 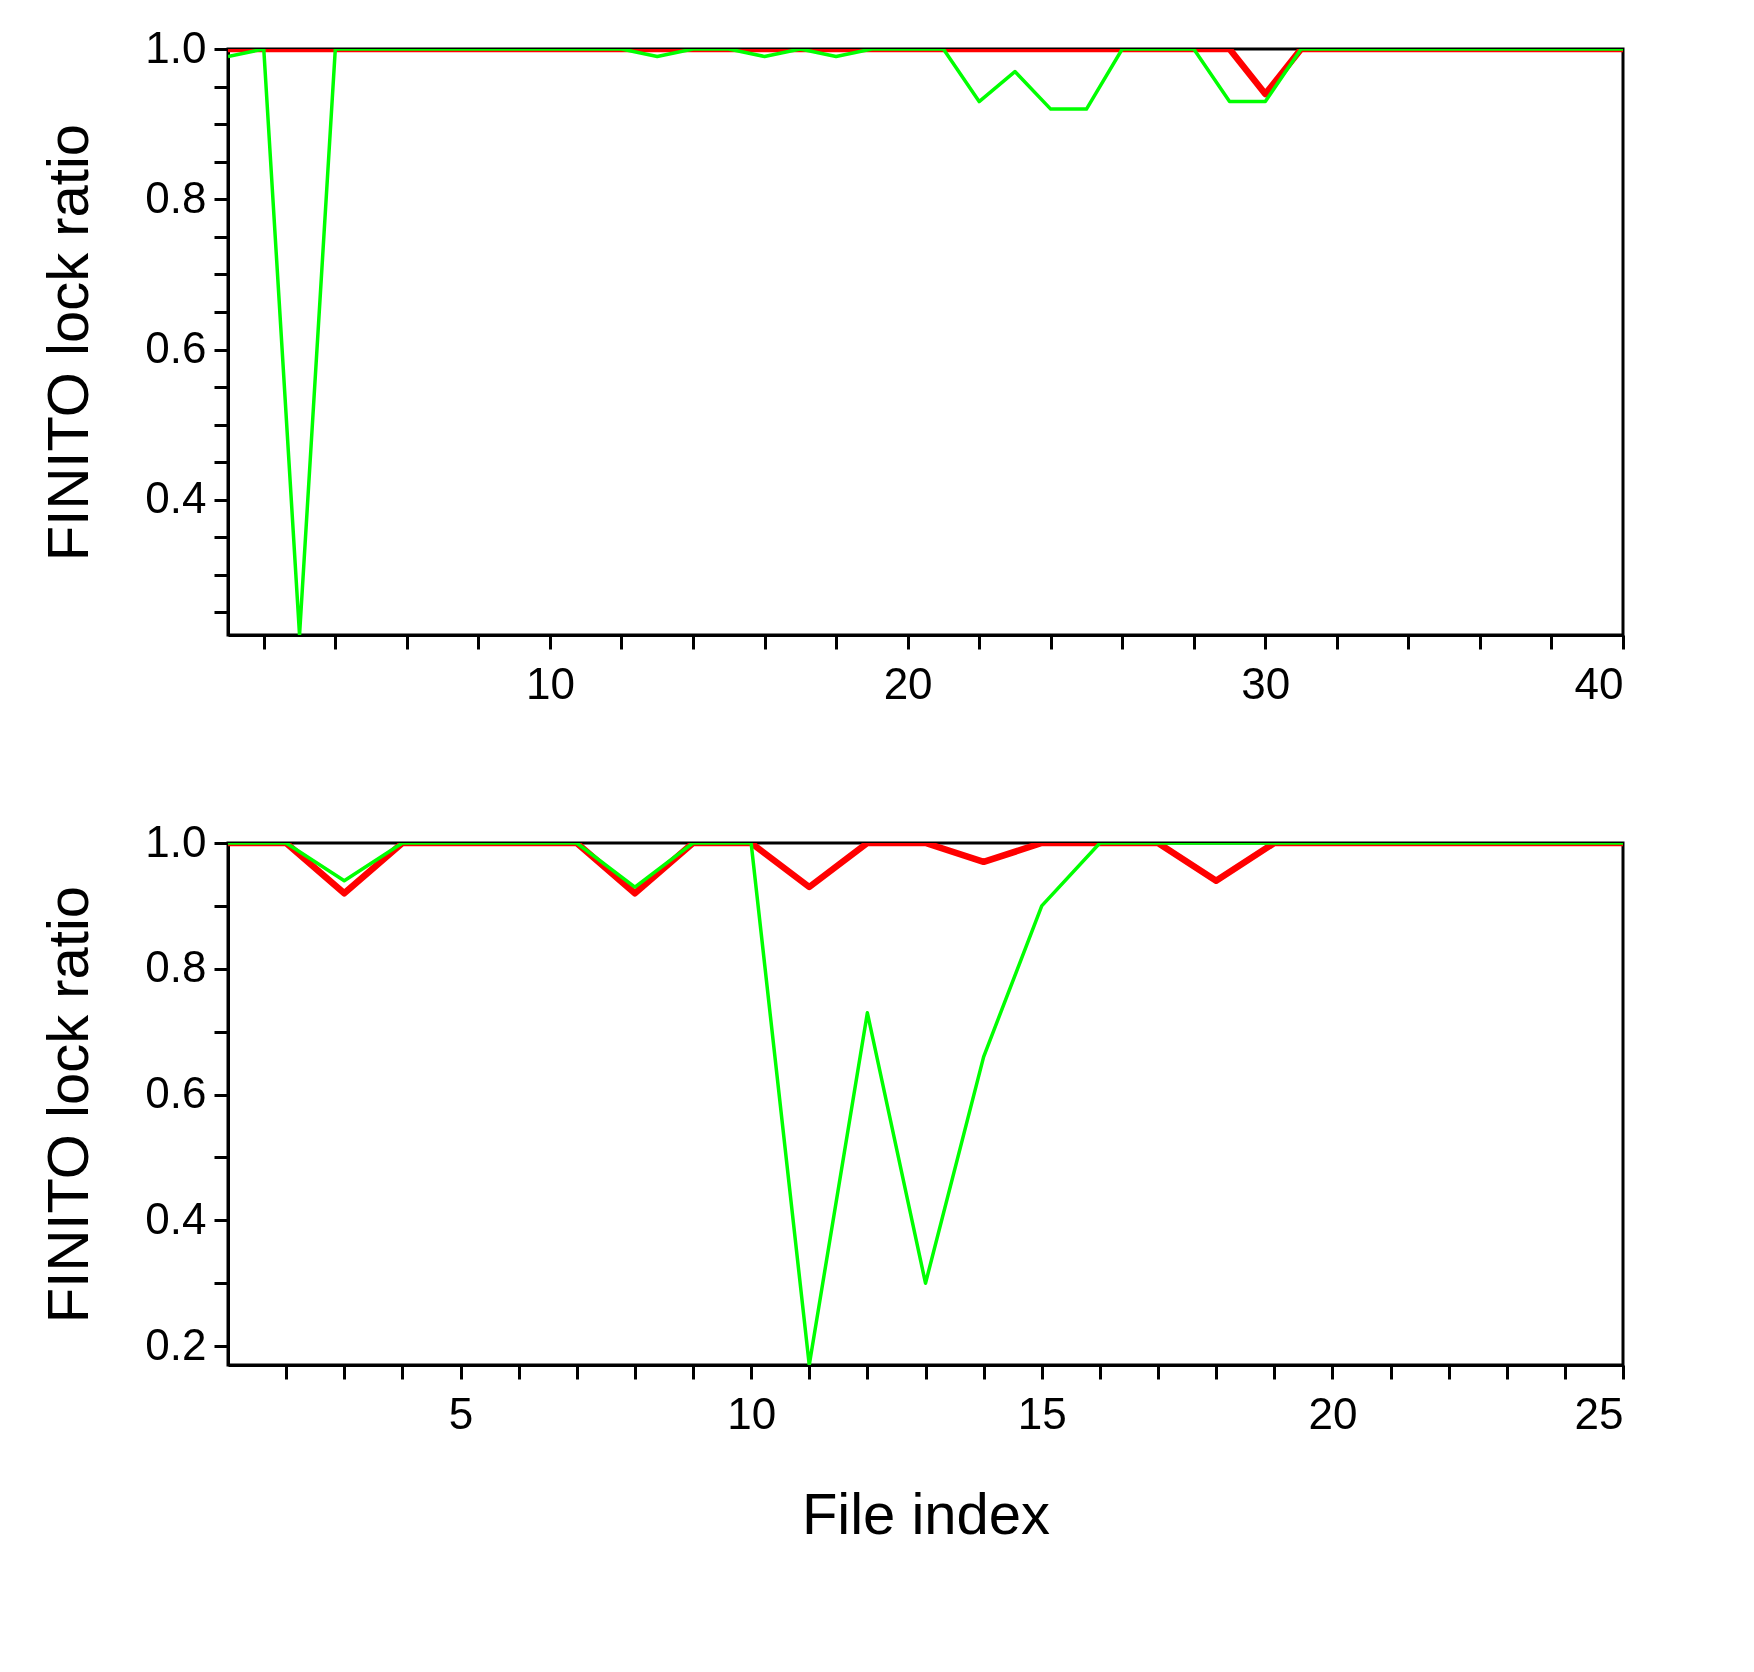 What do you see at coordinates (1599, 683) in the screenshot?
I see `x-tick-label: 40` at bounding box center [1599, 683].